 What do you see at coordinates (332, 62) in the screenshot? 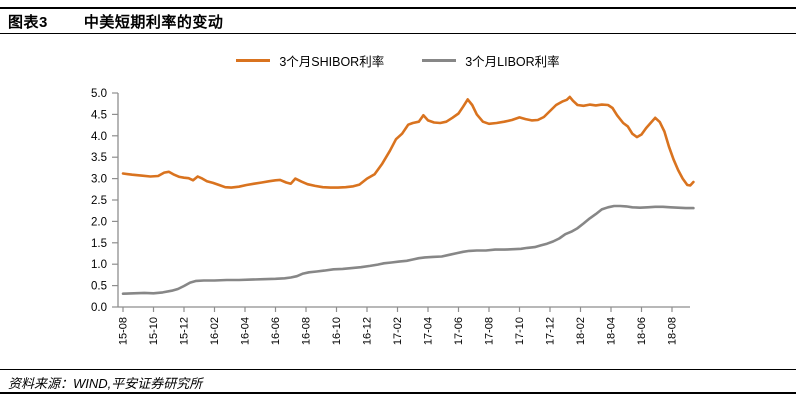
I see `legend-label-shibor: 3个月SHIBOR利率` at bounding box center [332, 62].